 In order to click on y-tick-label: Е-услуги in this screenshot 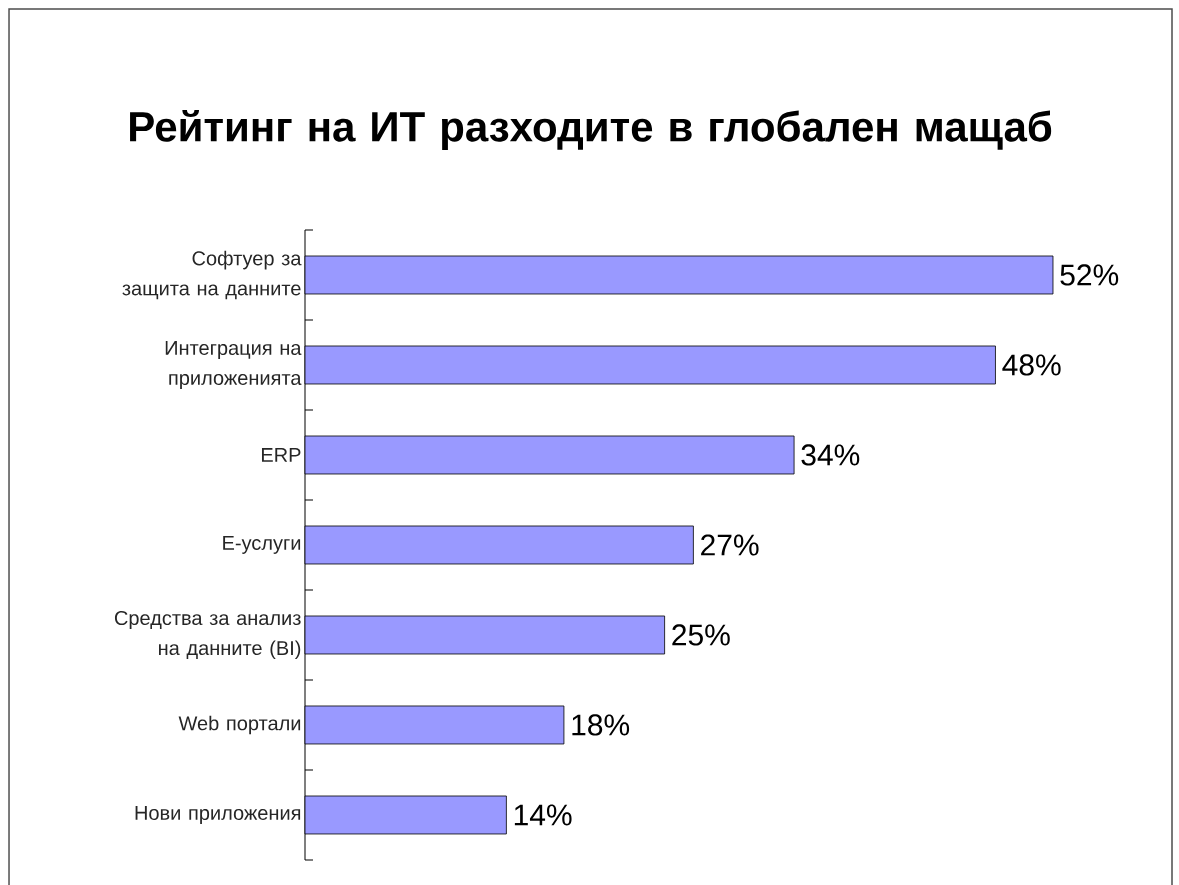, I will do `click(262, 545)`.